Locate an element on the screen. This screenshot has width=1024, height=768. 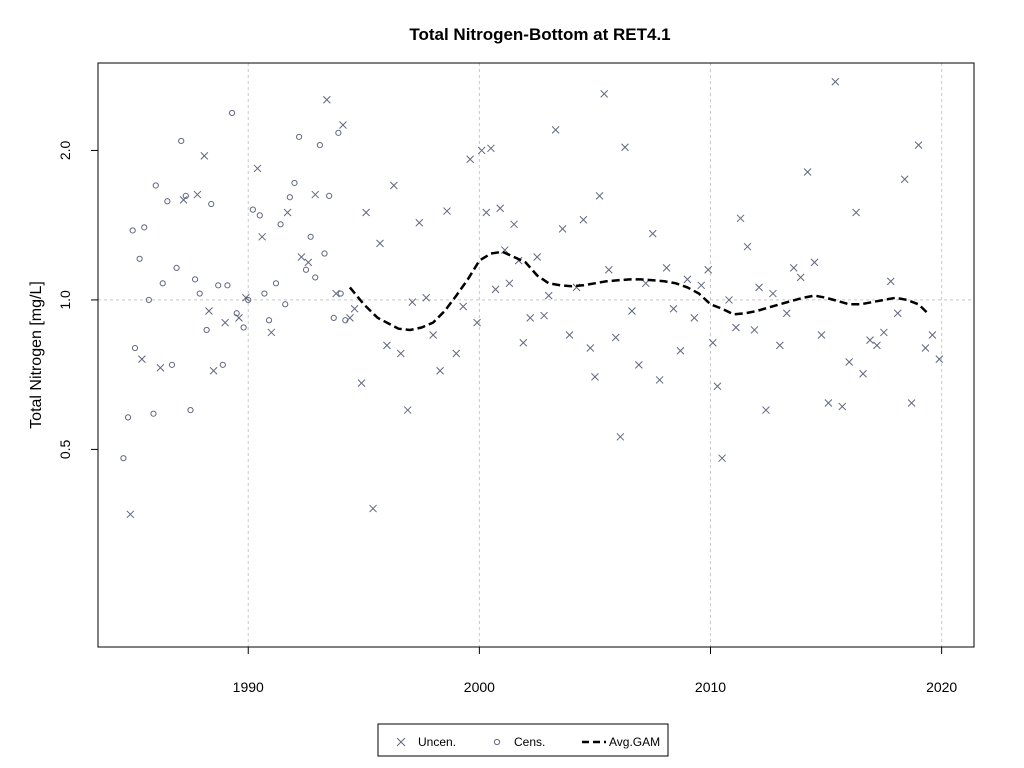
y-tick-label: 2.0 is located at coordinates (65, 150).